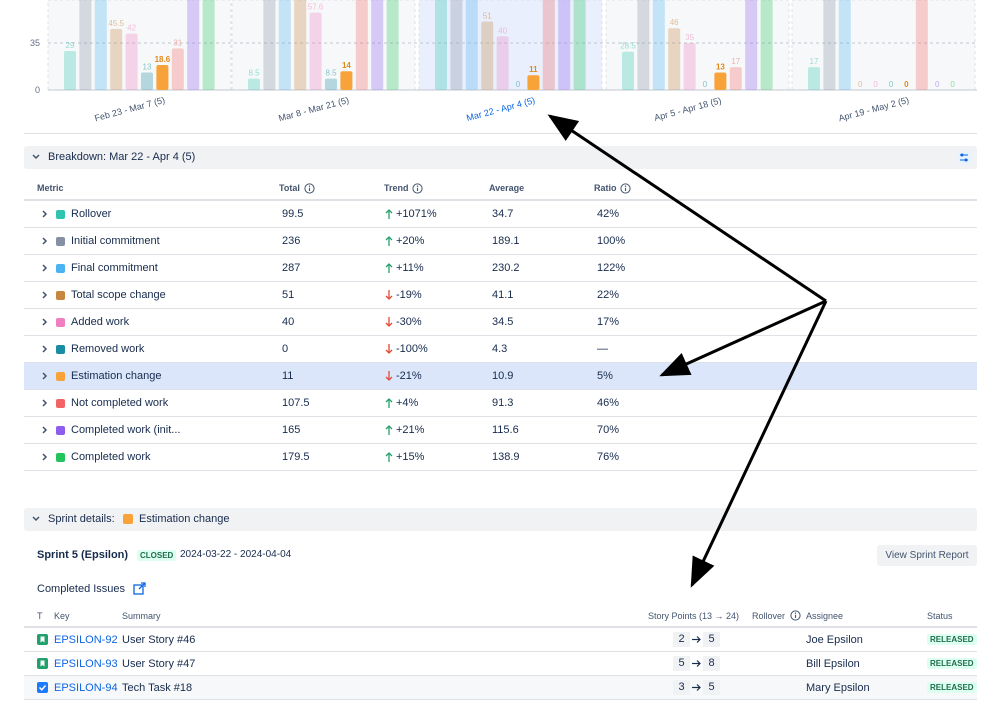 The width and height of the screenshot is (998, 704). I want to click on points-to: 8, so click(711, 663).